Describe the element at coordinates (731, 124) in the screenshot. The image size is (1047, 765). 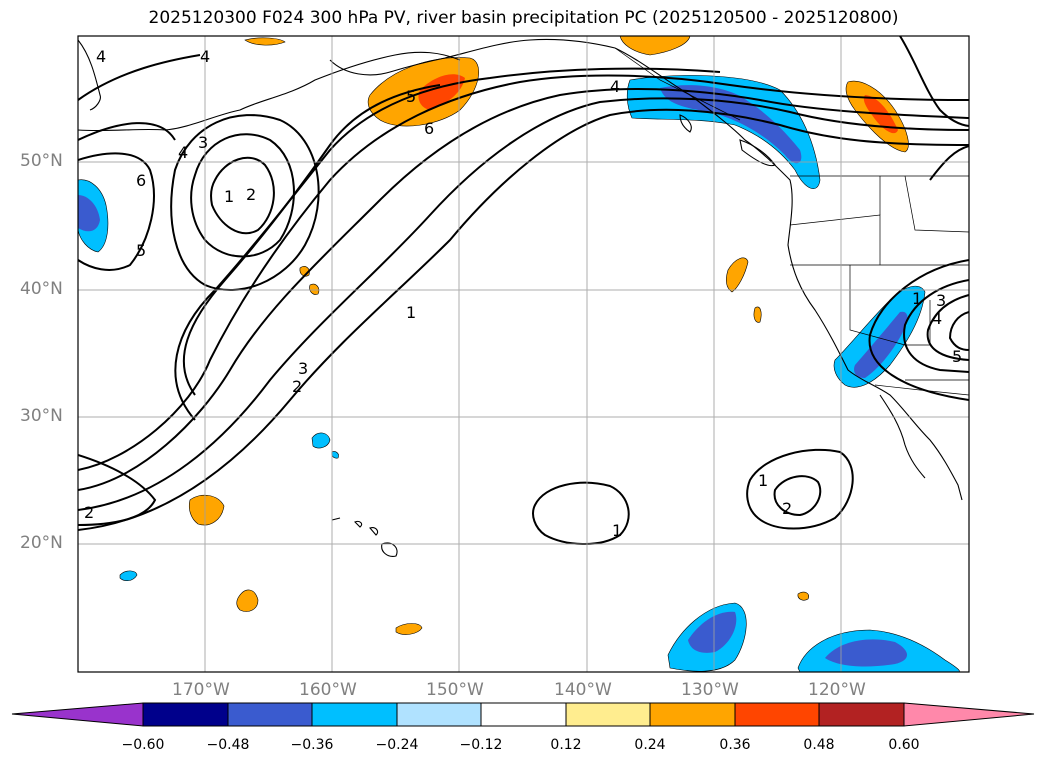
I see `precip-negative-bc-coast-core` at that location.